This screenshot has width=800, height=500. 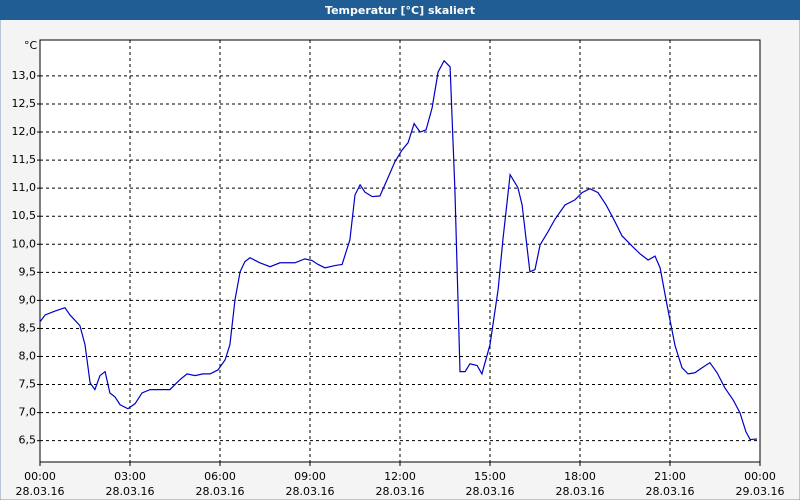 What do you see at coordinates (28, 271) in the screenshot?
I see `y-tick-label: 9,5` at bounding box center [28, 271].